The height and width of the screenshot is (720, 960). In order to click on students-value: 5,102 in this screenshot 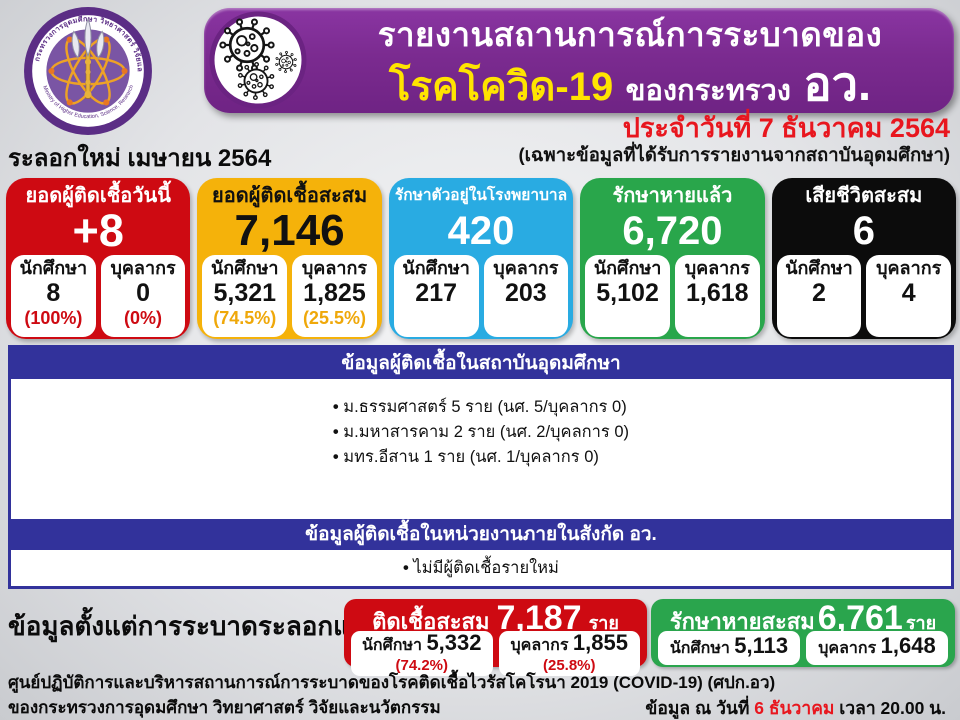, I will do `click(627, 293)`.